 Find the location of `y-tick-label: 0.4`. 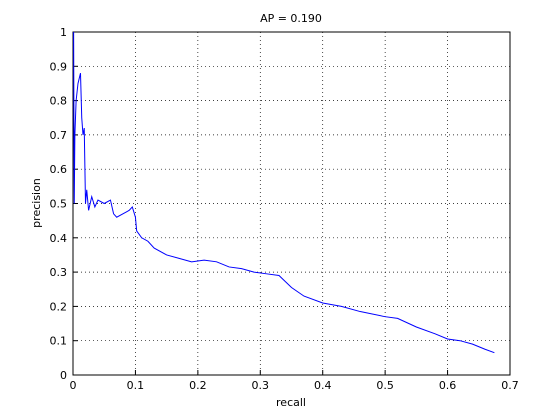

y-tick-label: 0.4 is located at coordinates (59, 238).